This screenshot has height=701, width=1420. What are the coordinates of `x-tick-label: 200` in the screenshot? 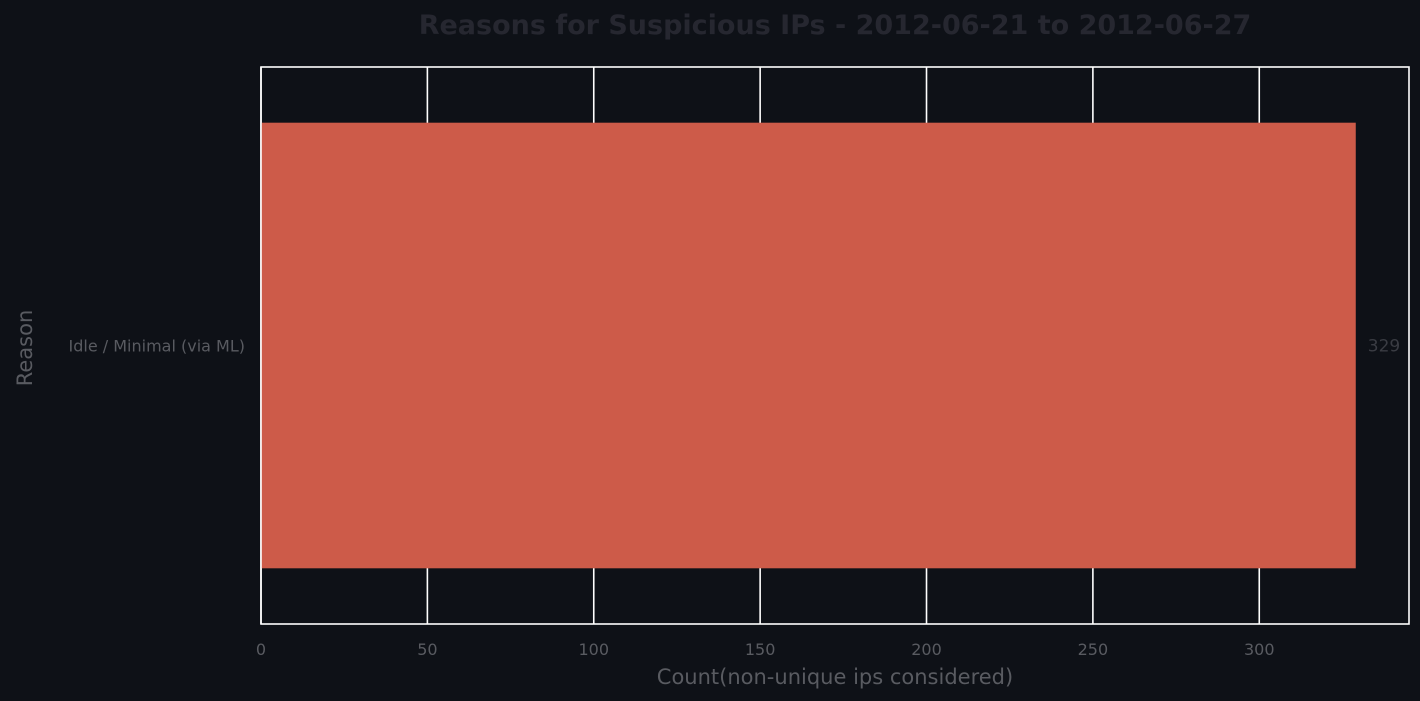 It's located at (926, 649).